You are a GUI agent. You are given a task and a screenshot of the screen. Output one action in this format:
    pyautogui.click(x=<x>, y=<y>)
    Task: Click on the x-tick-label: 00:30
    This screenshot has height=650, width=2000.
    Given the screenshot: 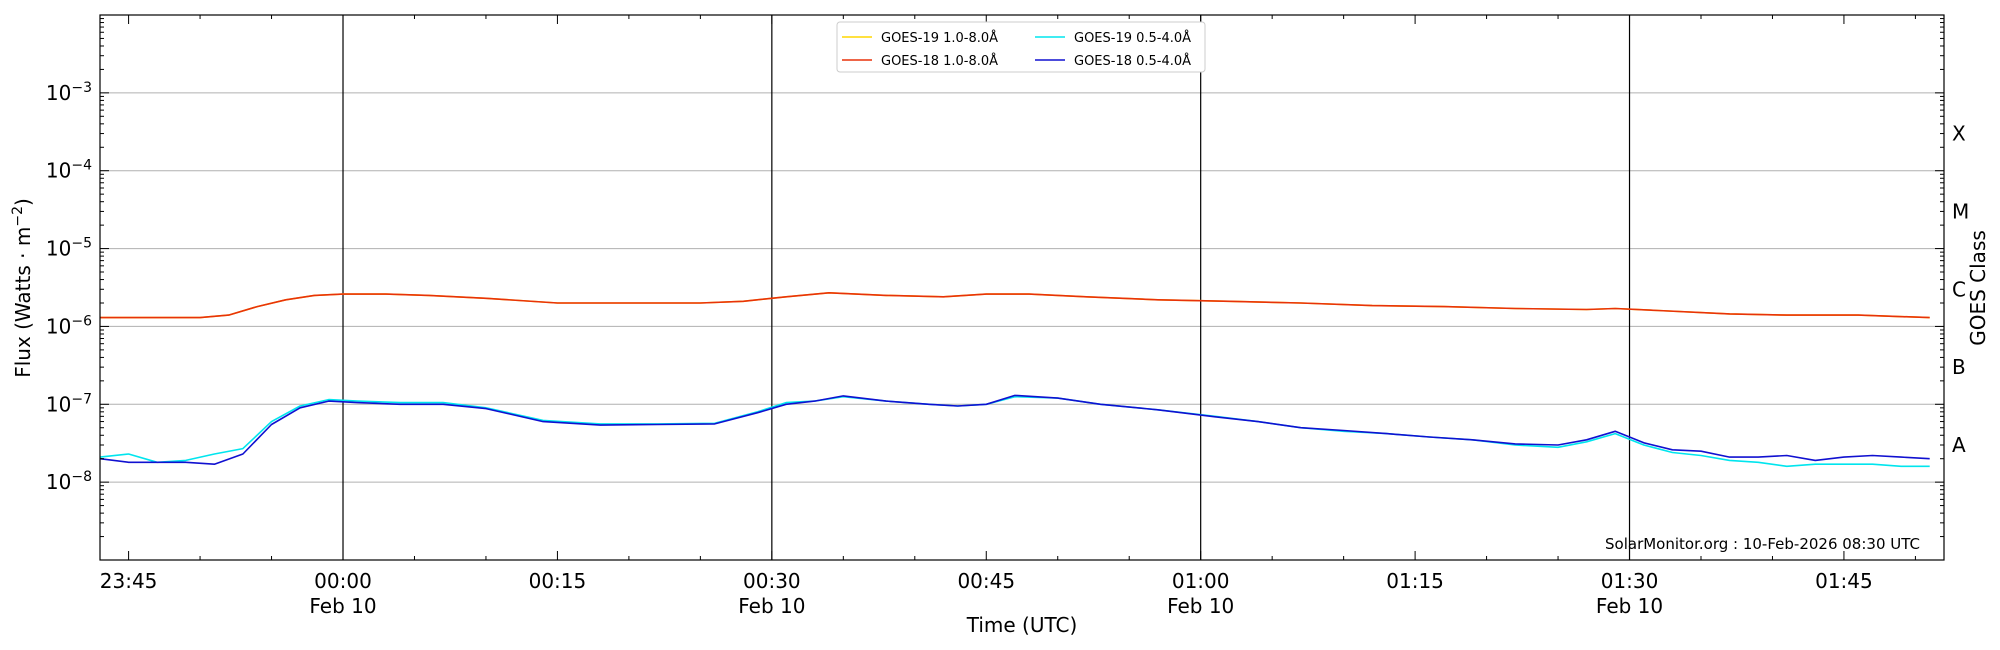 What is the action you would take?
    pyautogui.click(x=772, y=581)
    